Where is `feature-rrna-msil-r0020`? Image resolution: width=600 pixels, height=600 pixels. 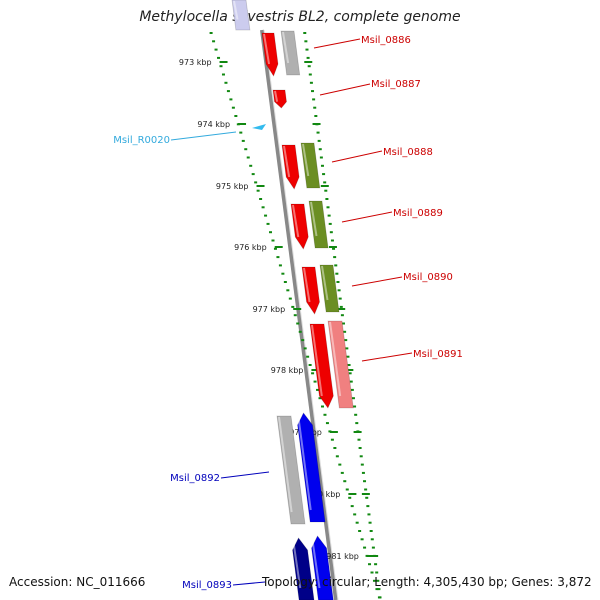 feature-rrna-msil-r0020 is located at coordinates (259, 127).